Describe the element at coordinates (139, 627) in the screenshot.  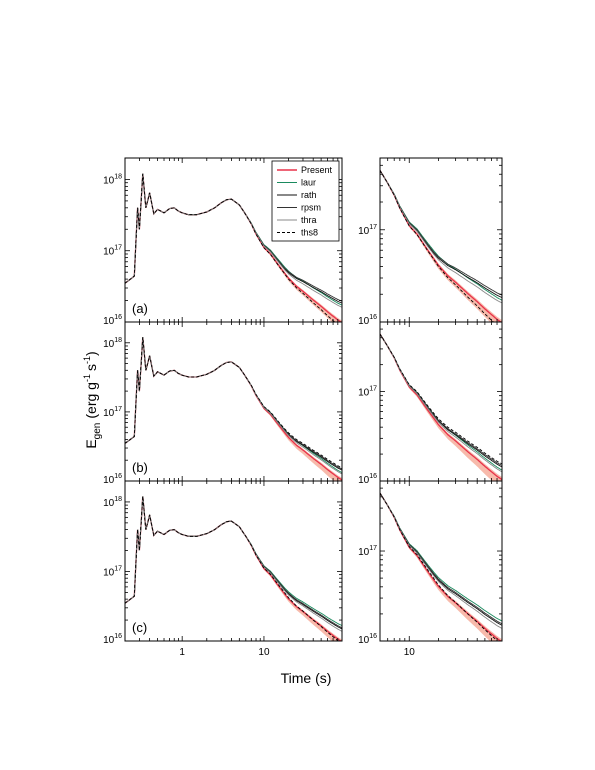
I see `panel-label: (c)` at that location.